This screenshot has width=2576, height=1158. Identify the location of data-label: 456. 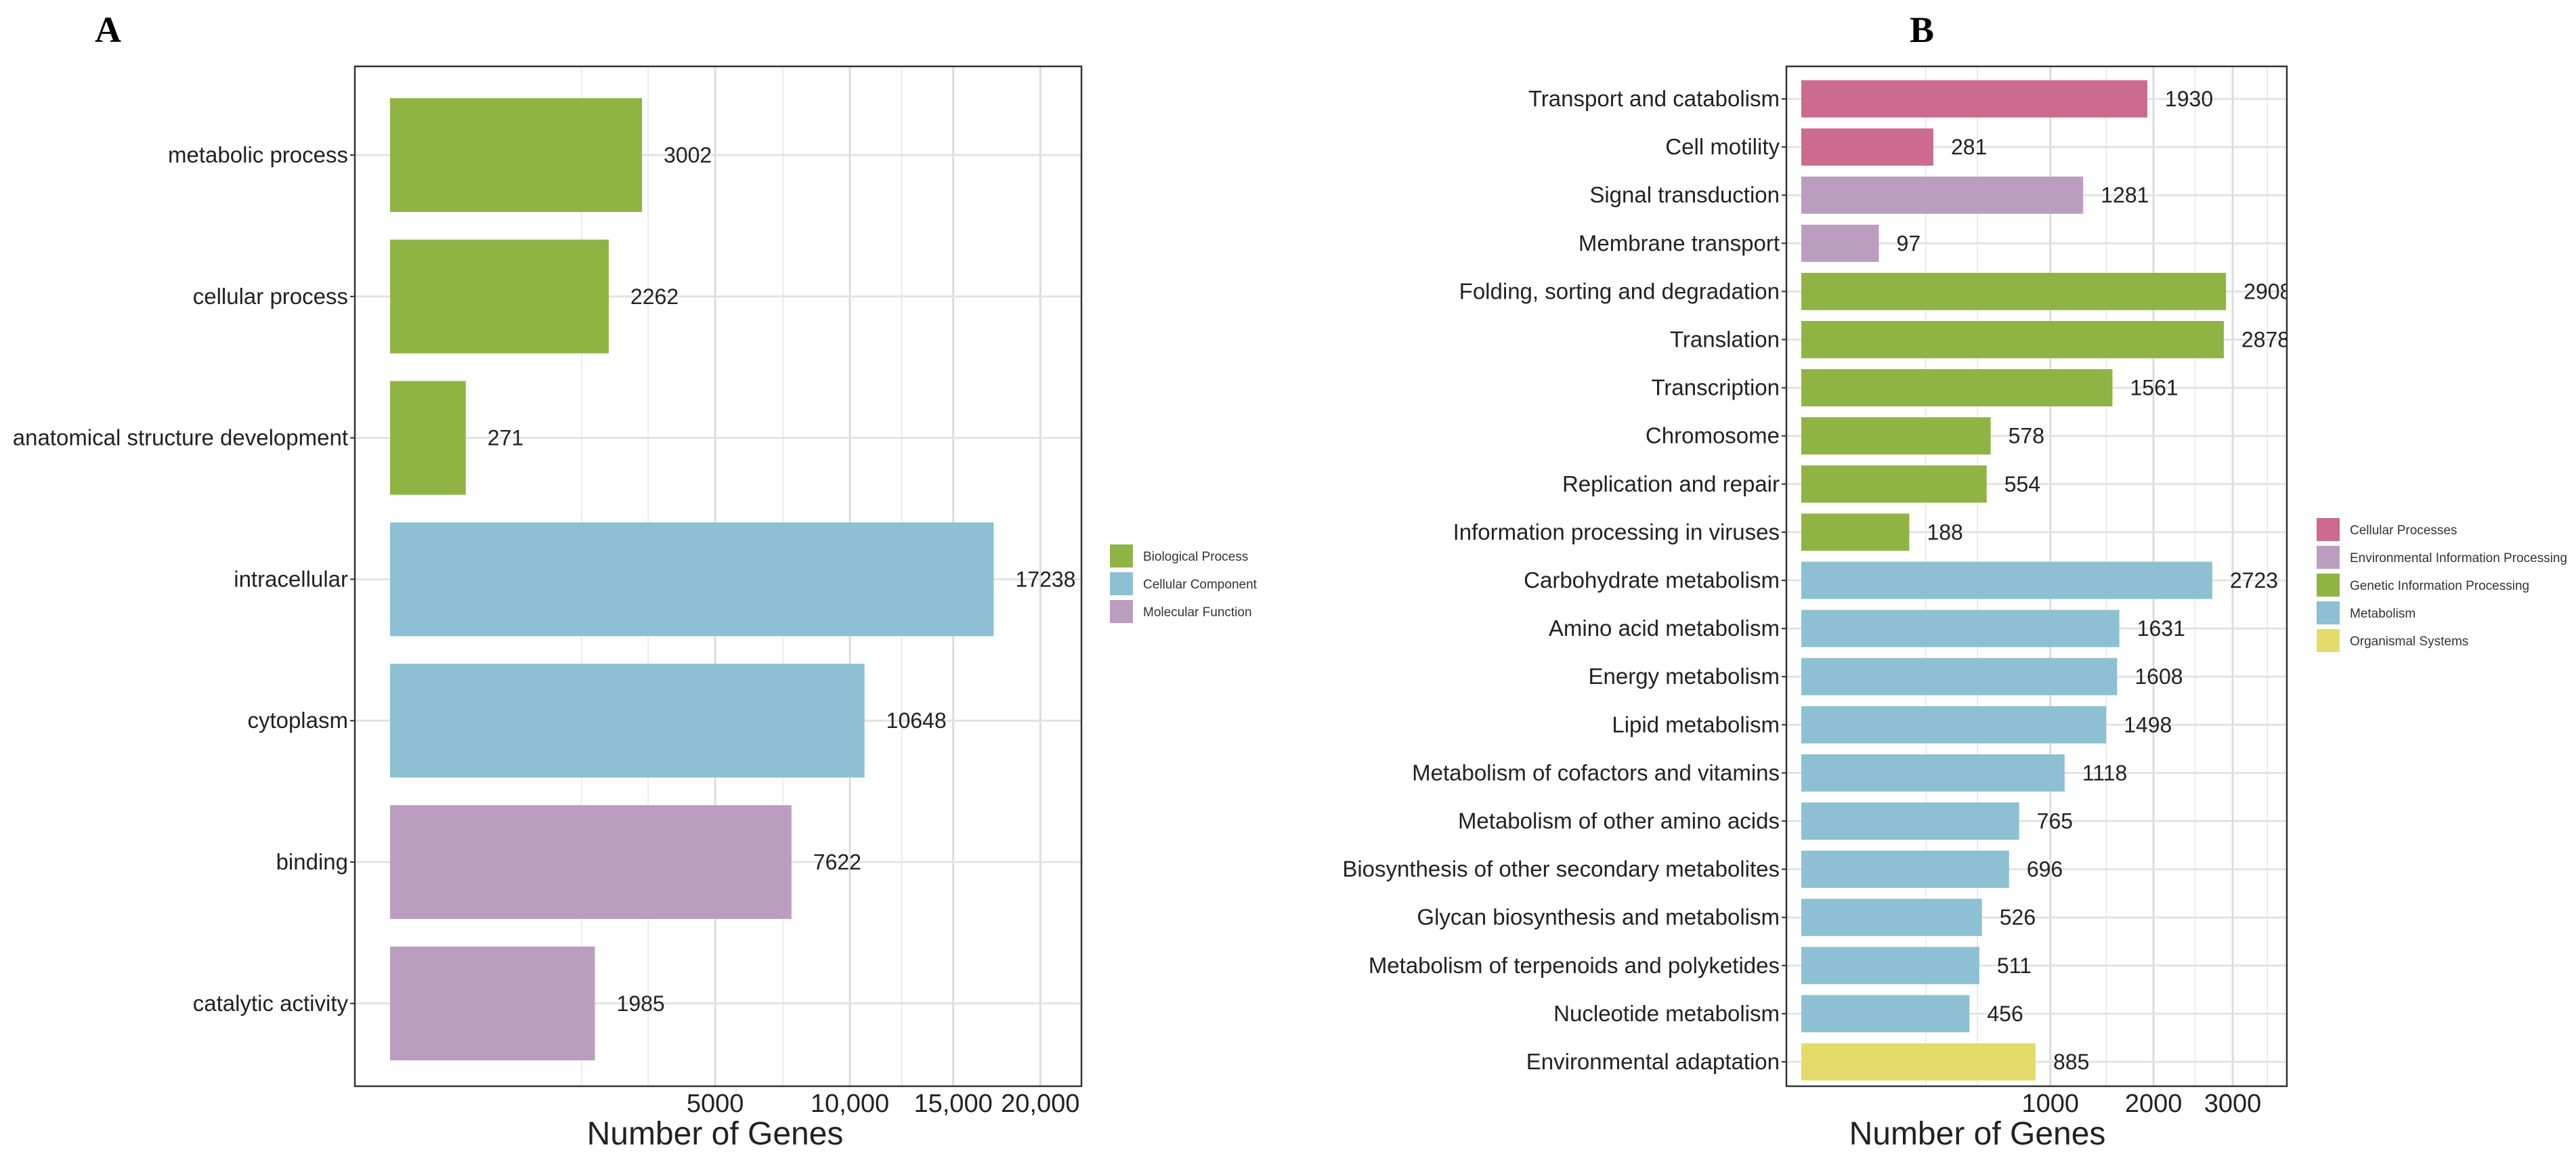
(2005, 1014).